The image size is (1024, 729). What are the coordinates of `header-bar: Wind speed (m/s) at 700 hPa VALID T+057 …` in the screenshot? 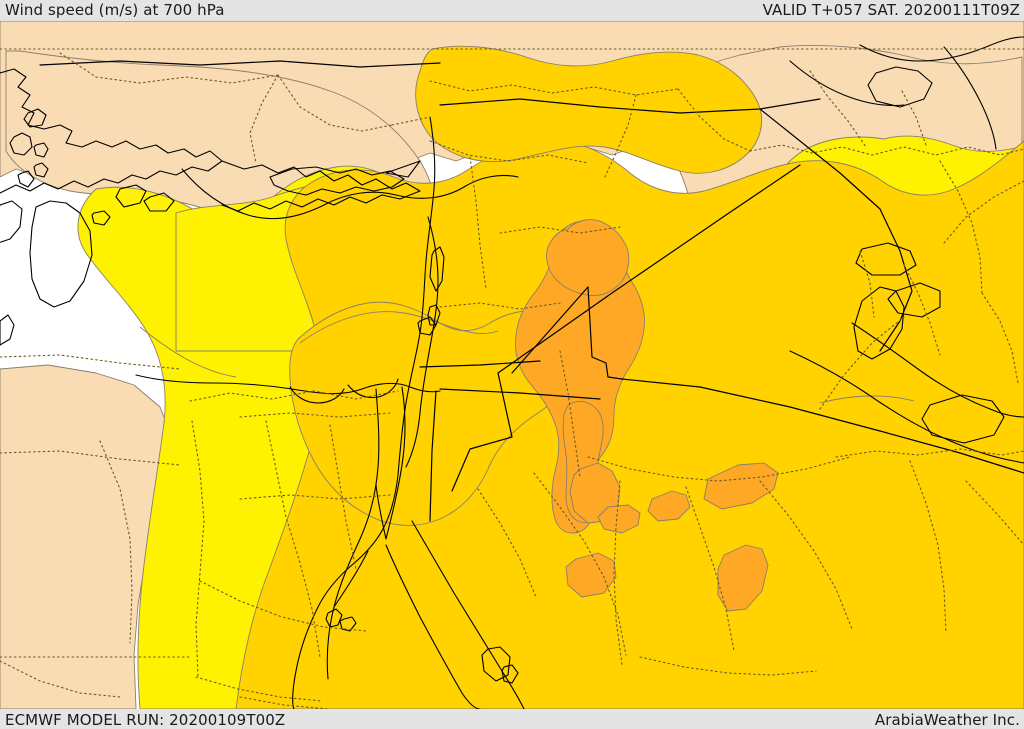 It's located at (512, 10).